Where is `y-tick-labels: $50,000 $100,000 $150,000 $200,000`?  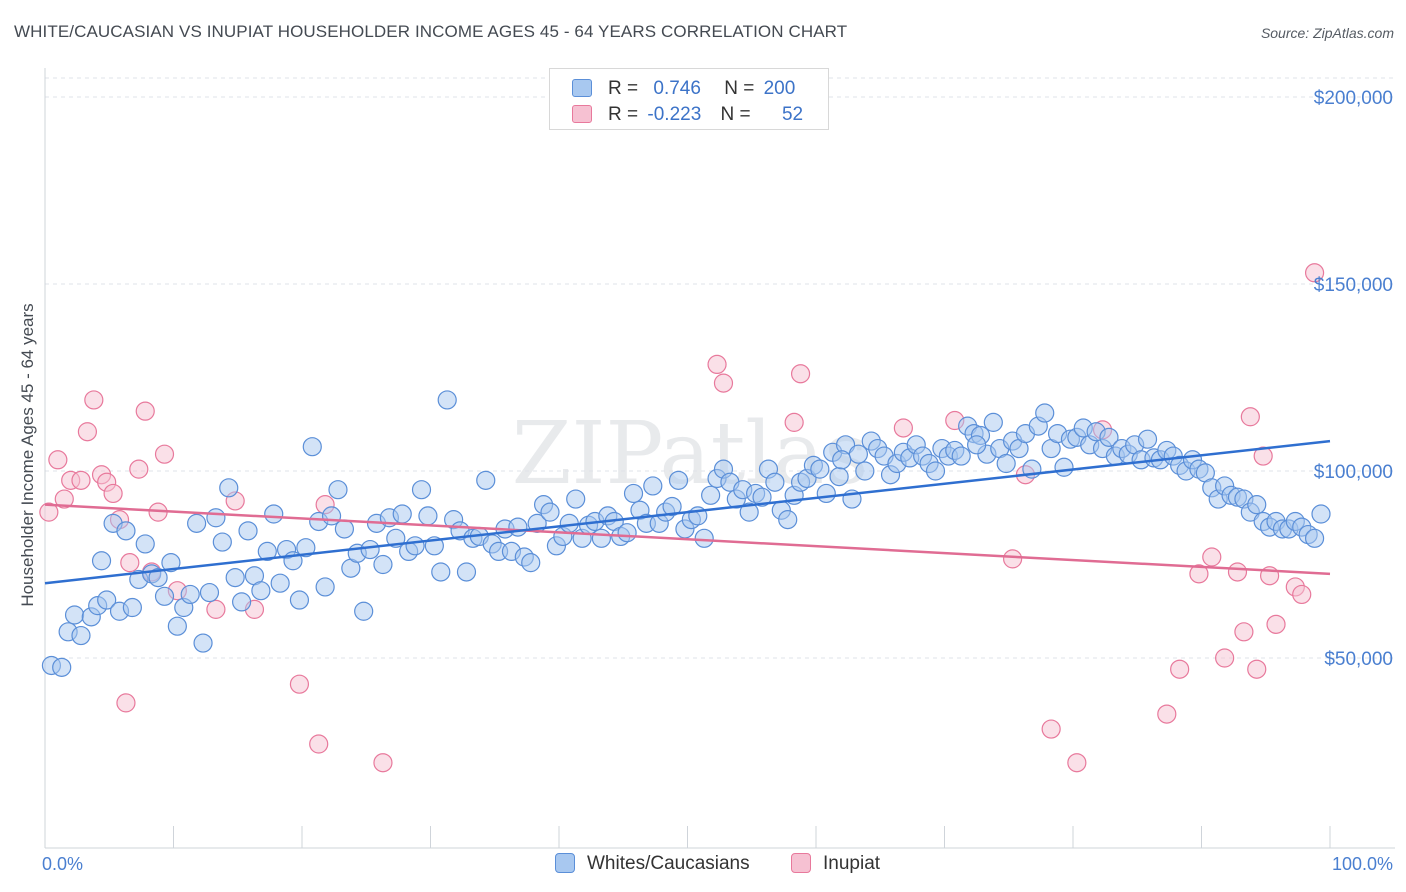 y-tick-labels: $50,000 $100,000 $150,000 $200,000 is located at coordinates (1353, 379).